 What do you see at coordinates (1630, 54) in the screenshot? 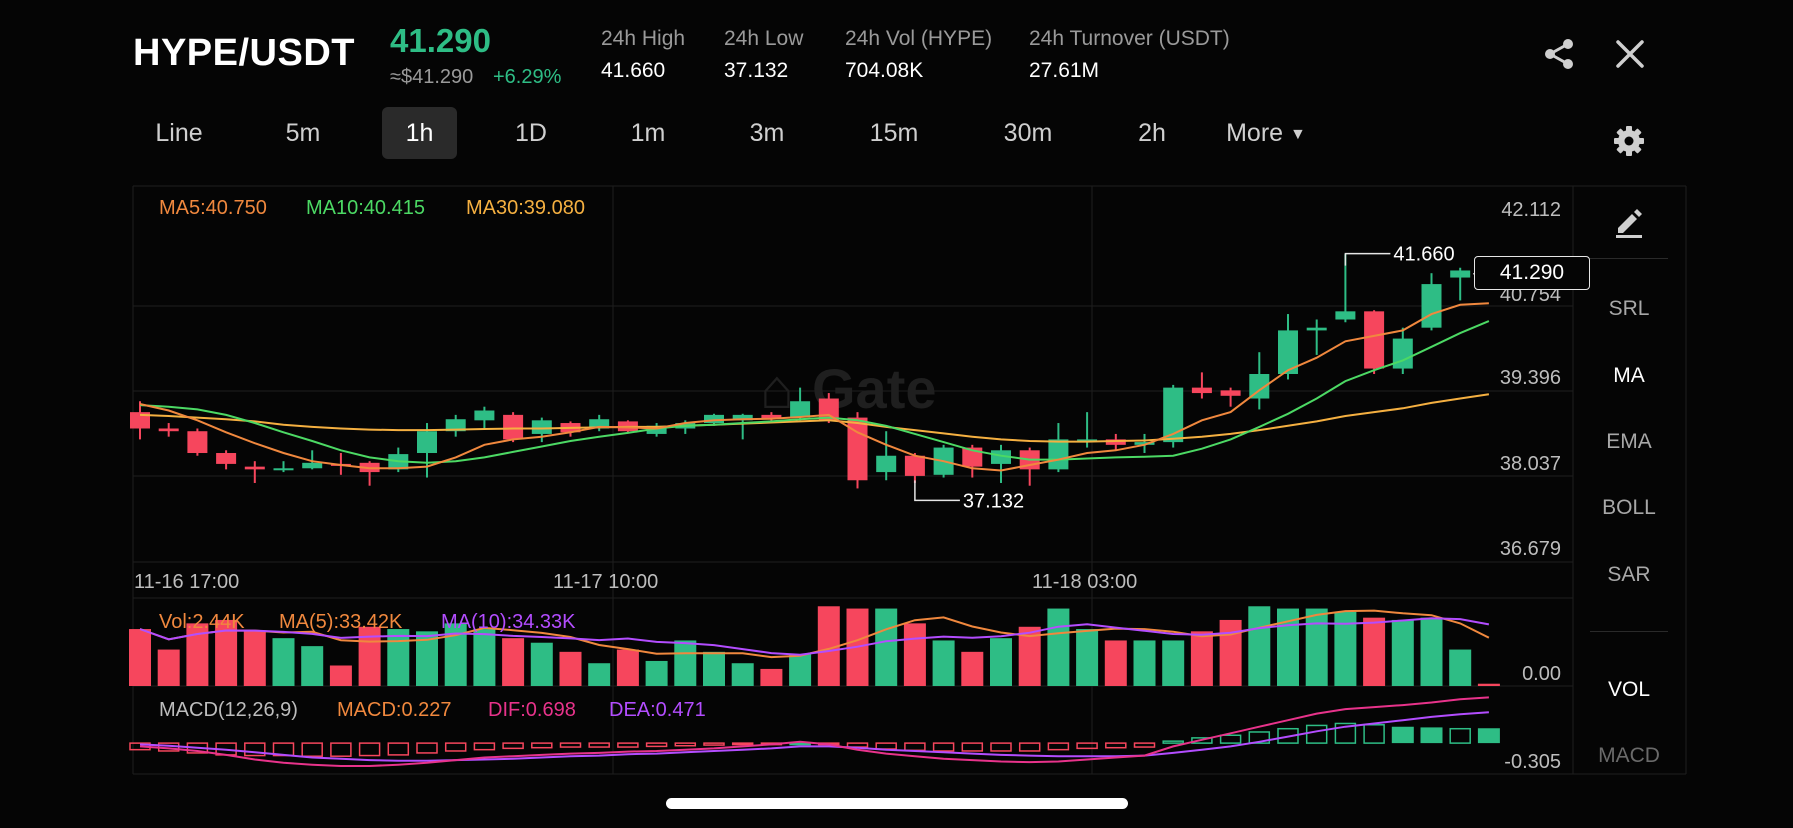
I see `close-icon` at bounding box center [1630, 54].